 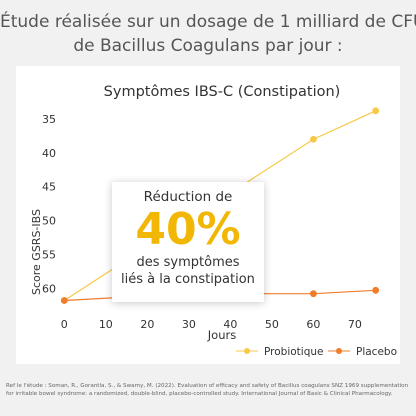 I want to click on x-tick-label: 50, so click(x=272, y=324).